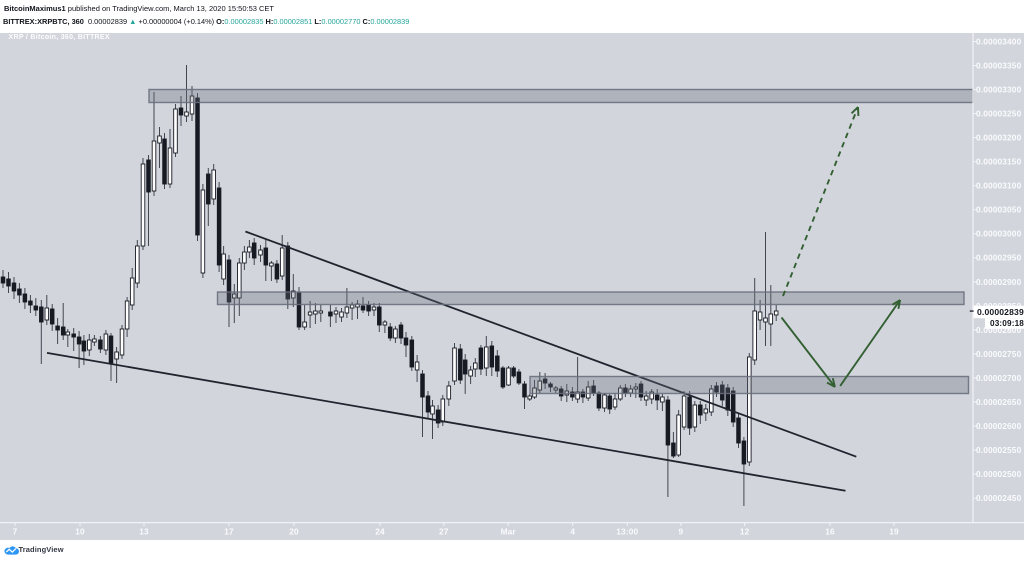  I want to click on svg-text: 13:00, so click(627, 532).